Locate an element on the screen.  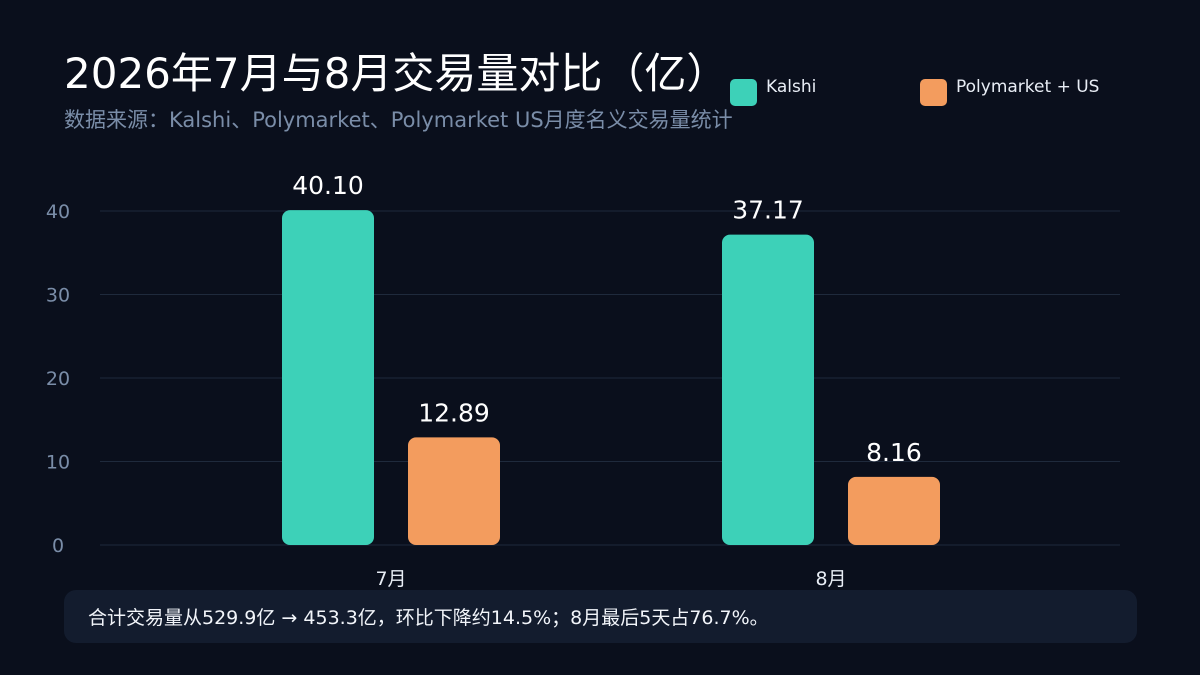
legend-item-kalshi: Kalshi is located at coordinates (773, 91).